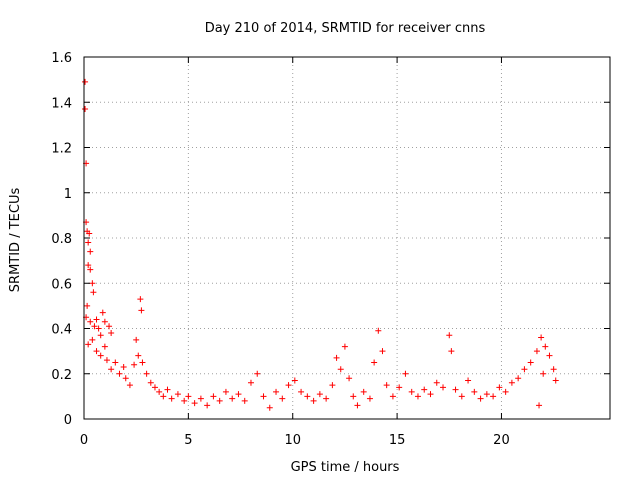 Image resolution: width=640 pixels, height=480 pixels. What do you see at coordinates (68, 420) in the screenshot?
I see `y-tick-label: 0` at bounding box center [68, 420].